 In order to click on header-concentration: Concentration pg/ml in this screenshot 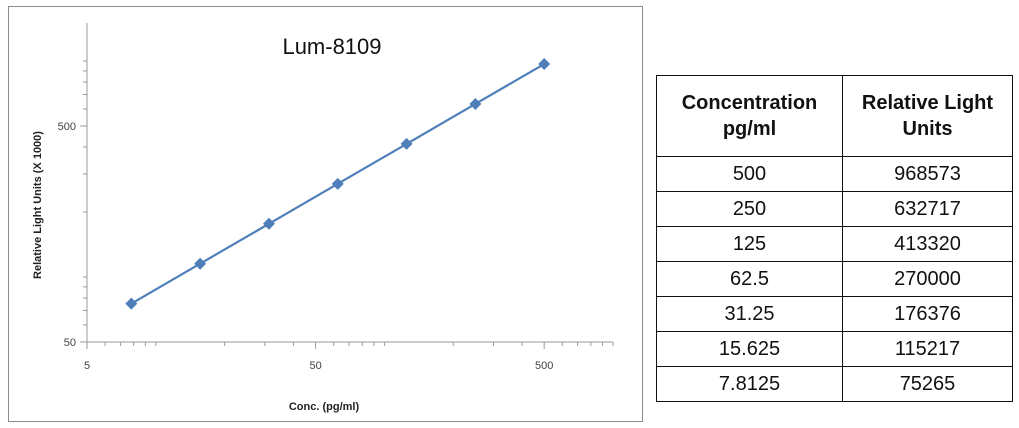, I will do `click(749, 116)`.